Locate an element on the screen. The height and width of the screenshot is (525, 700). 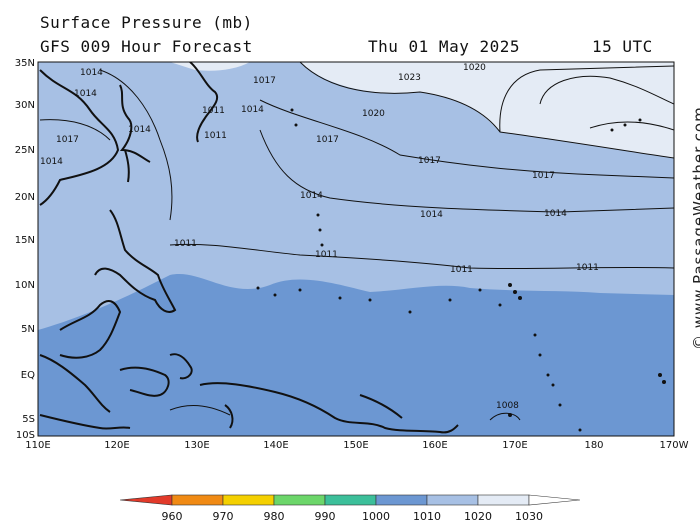
x-tick-label: 160E is located at coordinates (434, 445).